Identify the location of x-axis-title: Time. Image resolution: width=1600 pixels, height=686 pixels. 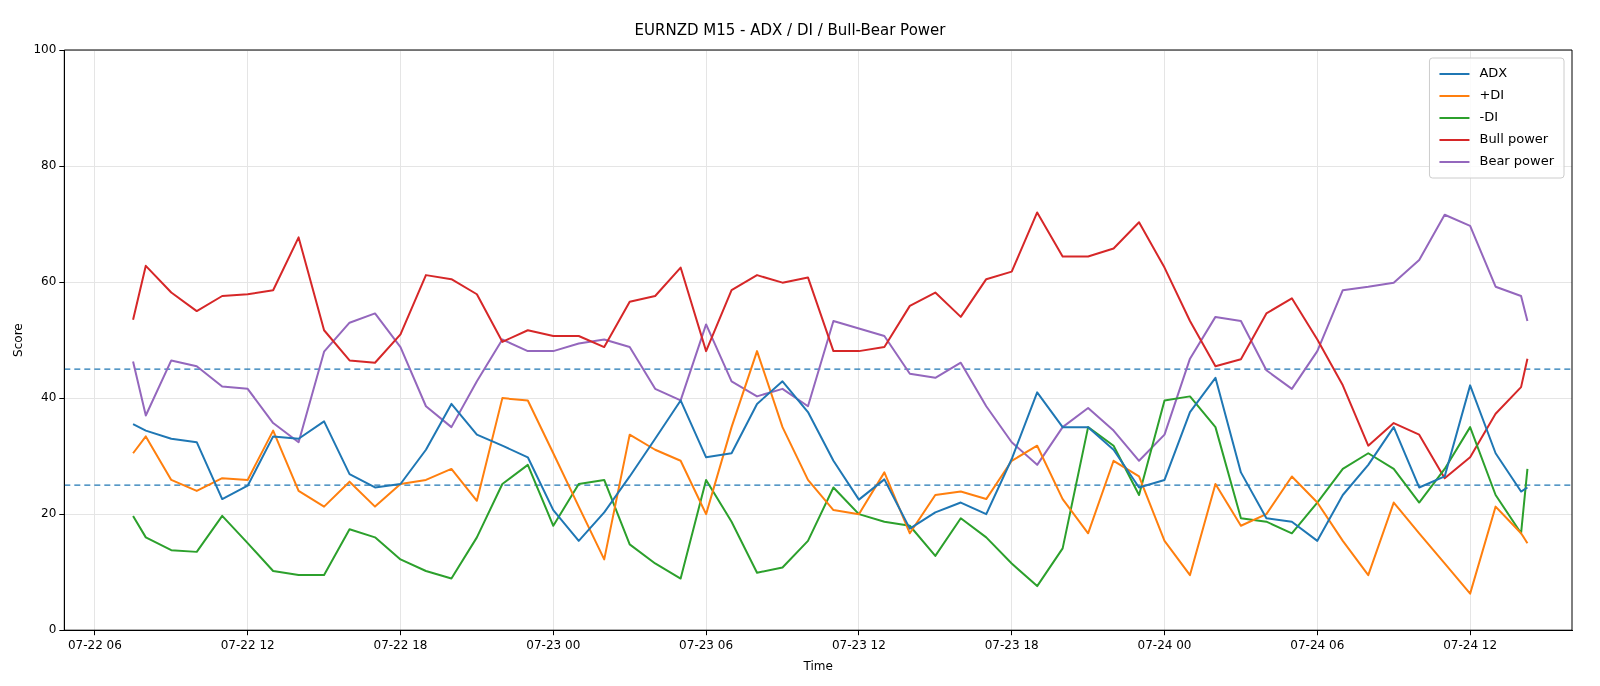
(817, 665).